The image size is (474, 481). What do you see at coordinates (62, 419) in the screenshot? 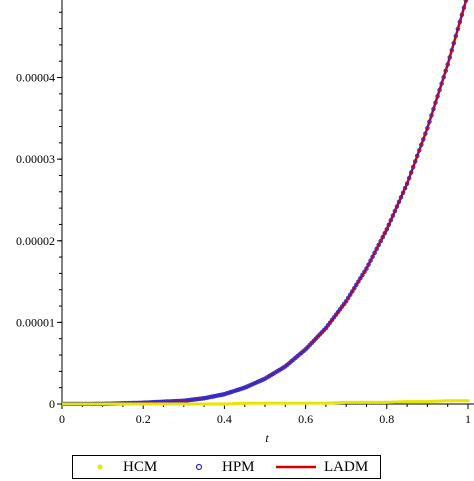
I see `x-tick-label: 0` at bounding box center [62, 419].